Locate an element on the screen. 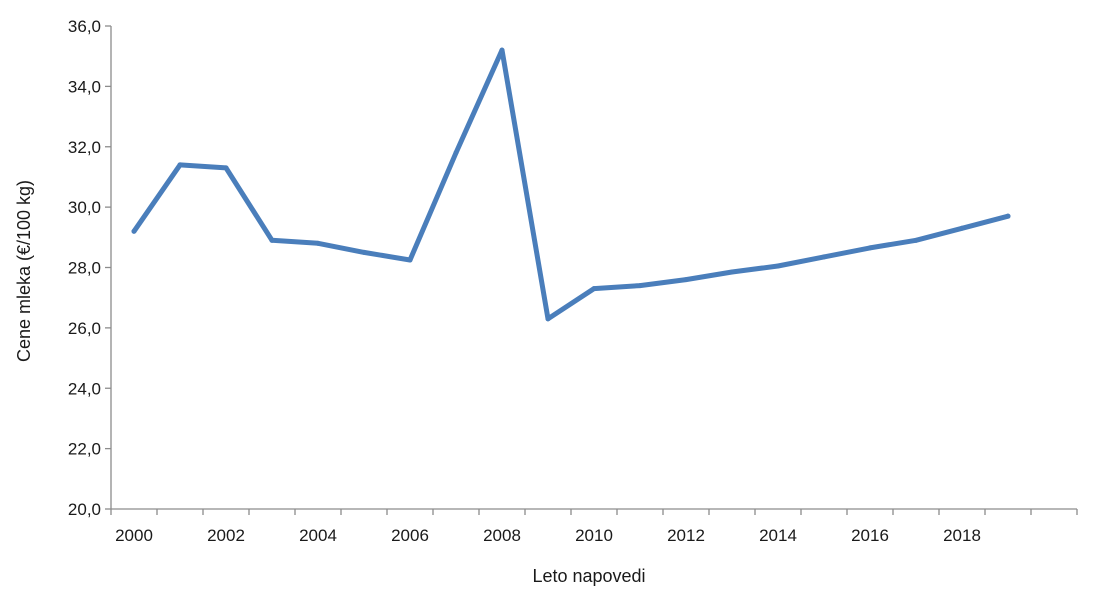  x-tick-label: 2012 is located at coordinates (686, 535).